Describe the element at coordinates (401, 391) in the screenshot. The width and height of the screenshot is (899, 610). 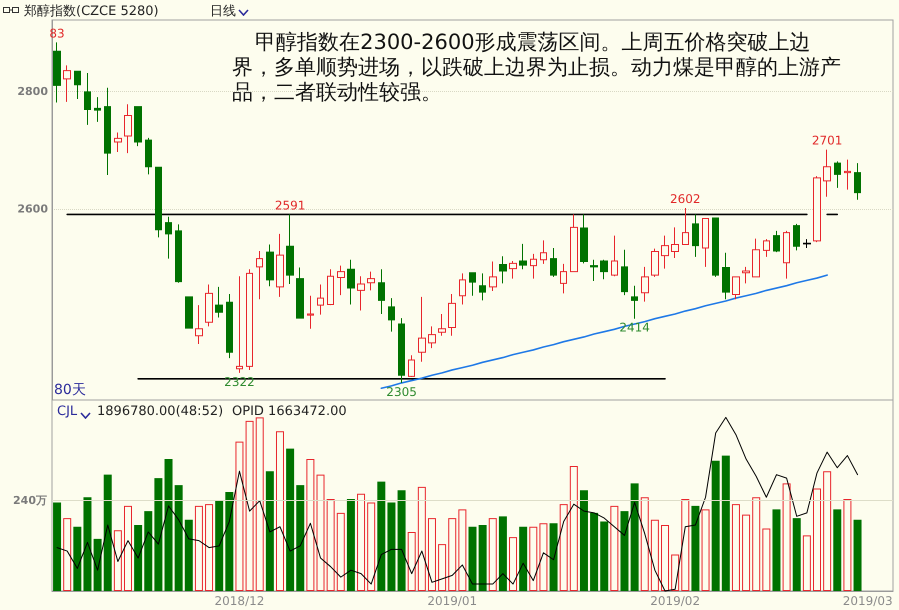
I see `annotation: 2305` at that location.